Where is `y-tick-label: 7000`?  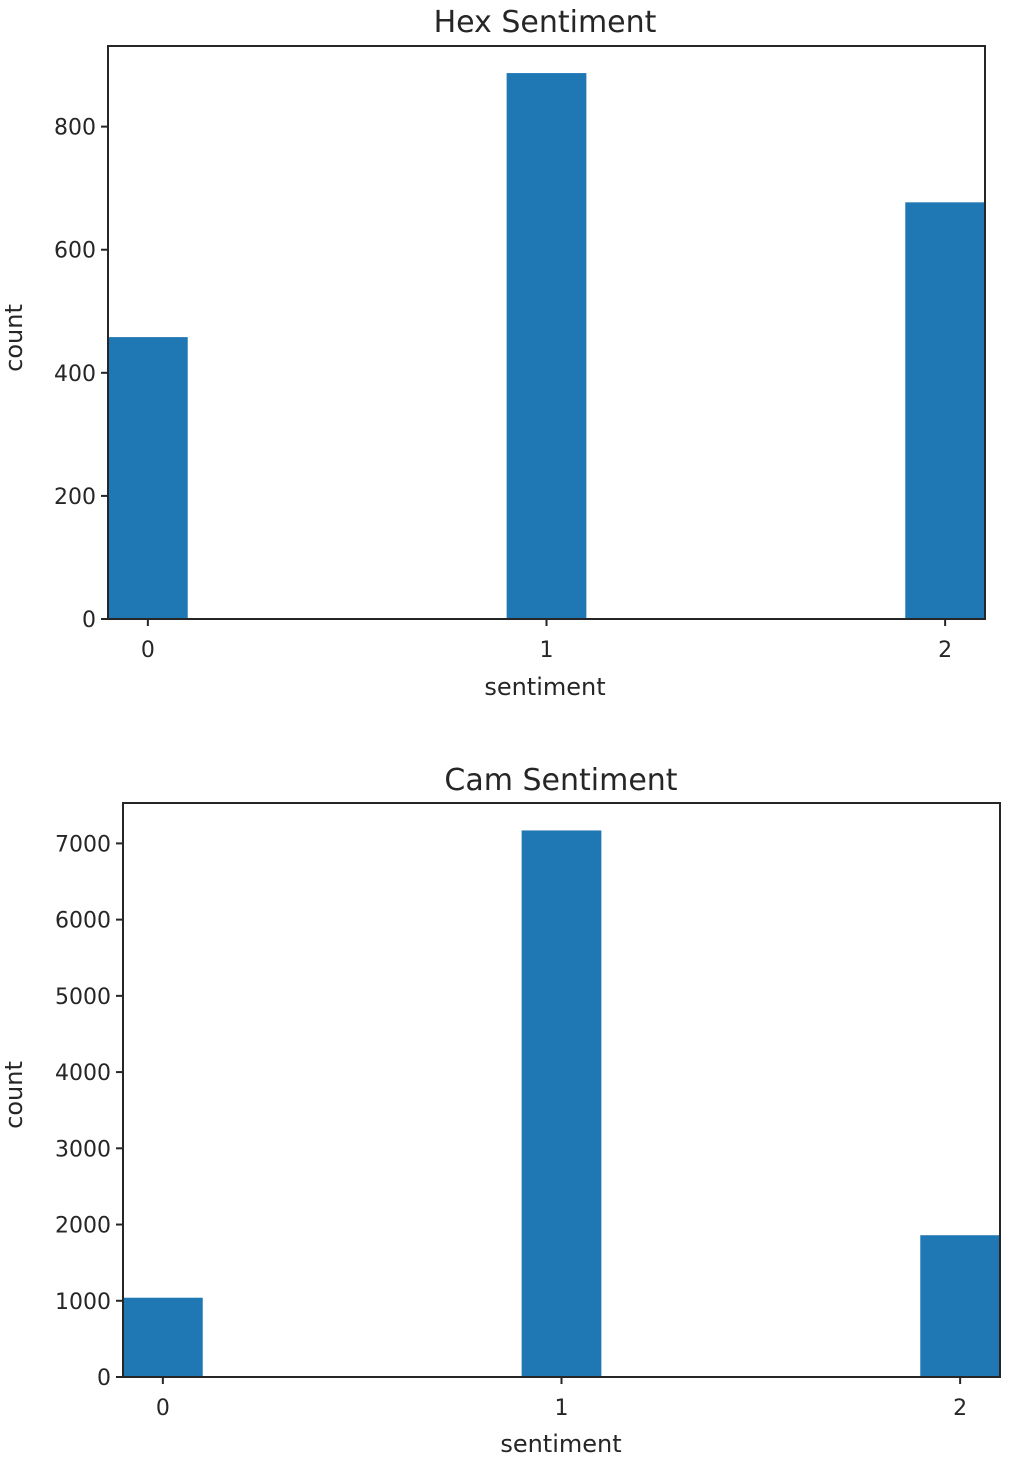 y-tick-label: 7000 is located at coordinates (83, 844).